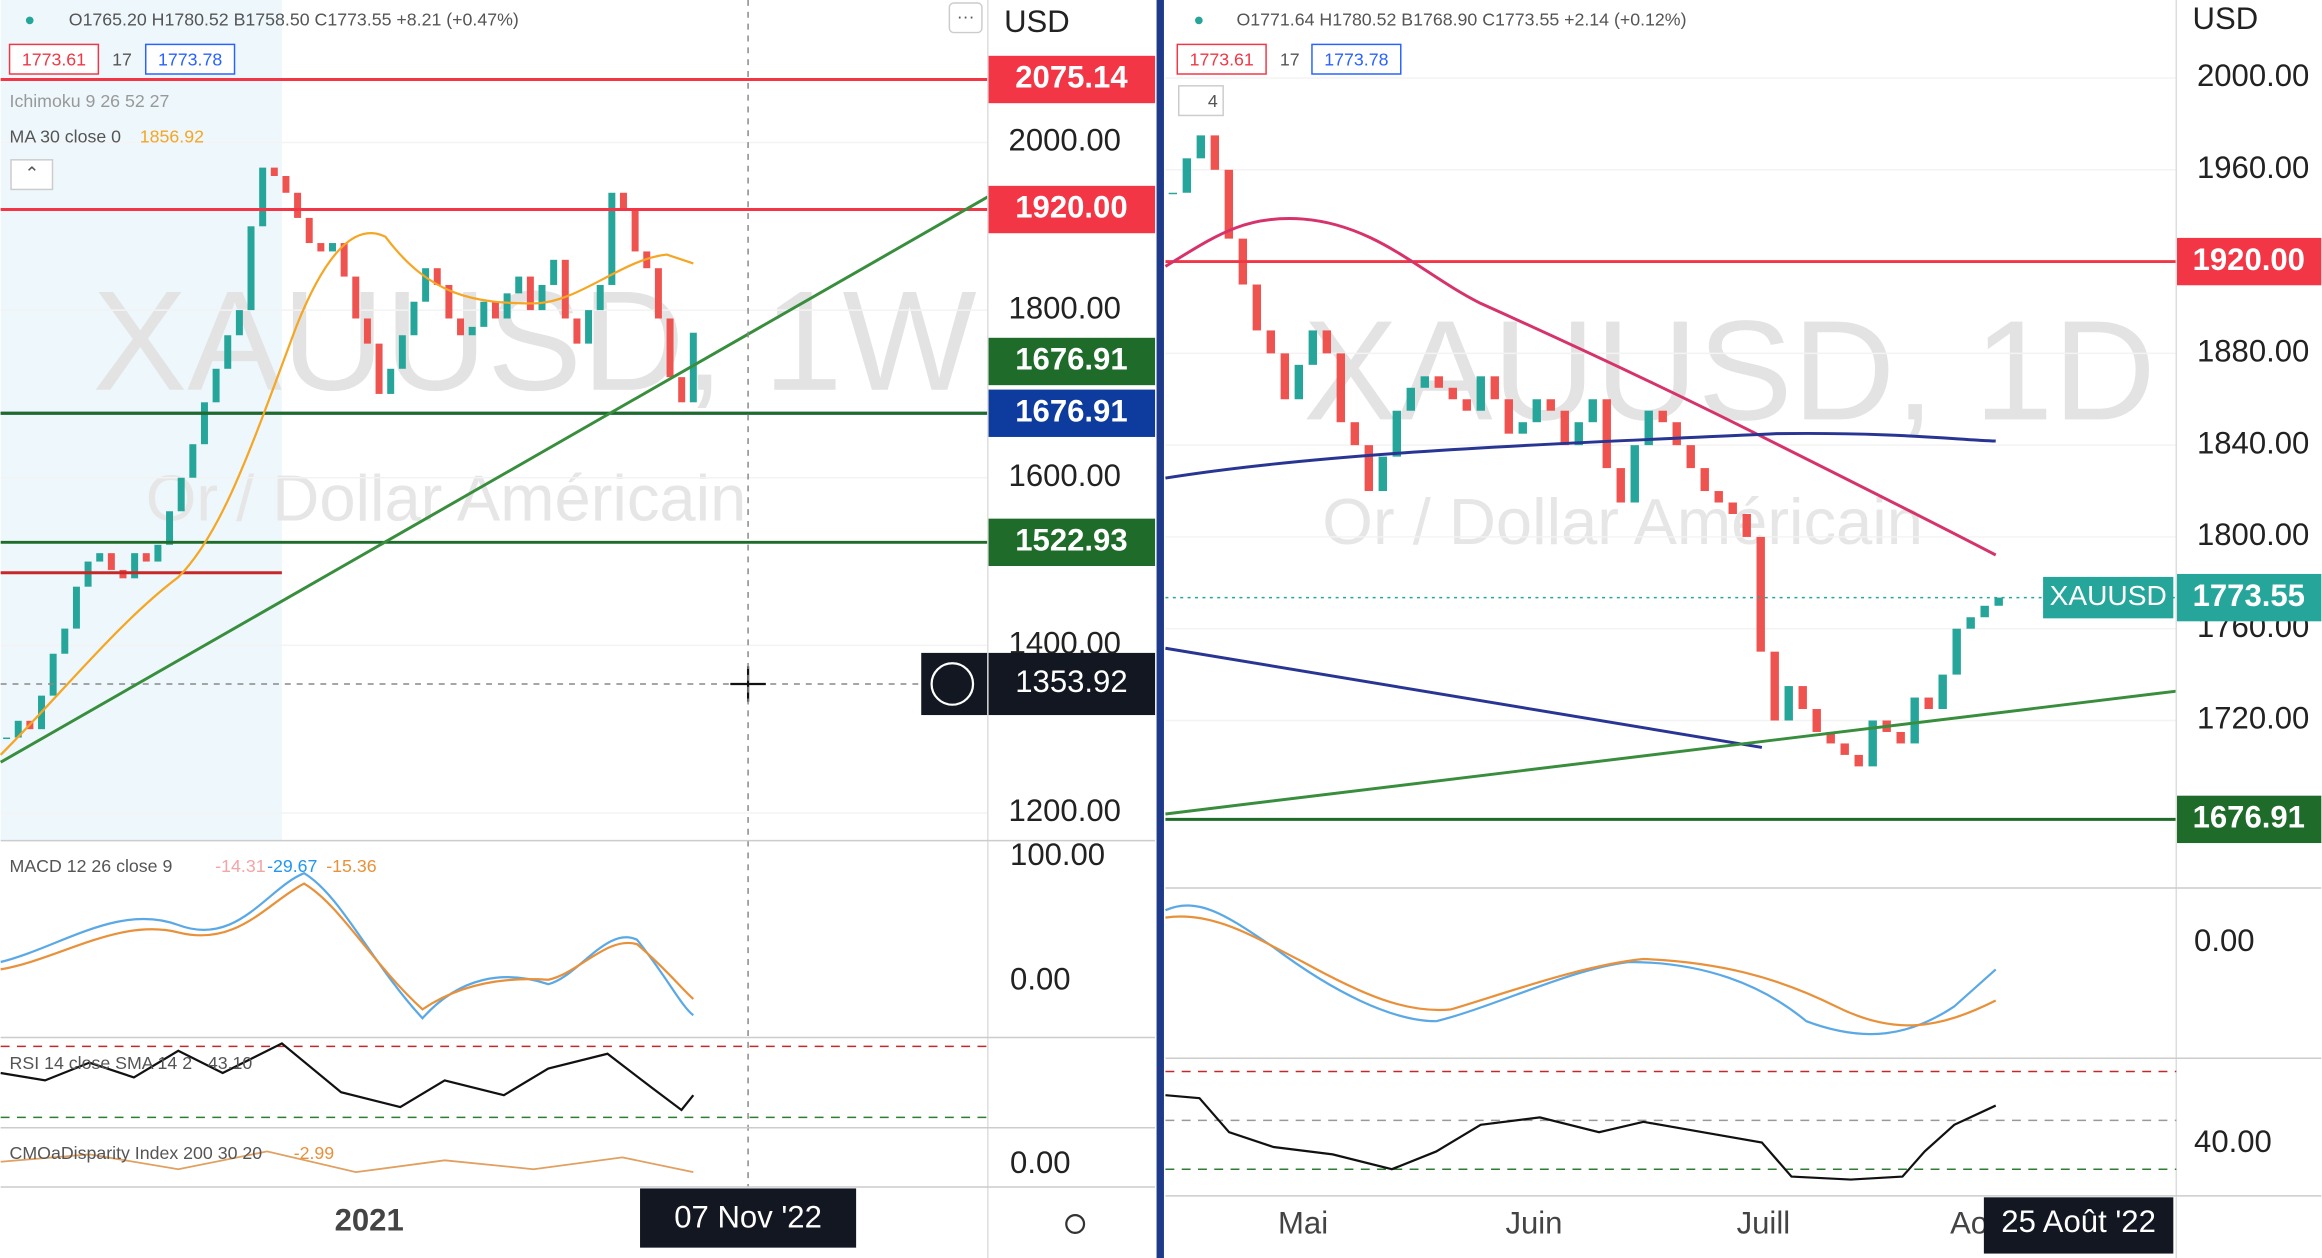 This screenshot has height=1258, width=2322. I want to click on crosshair-label: 1353.92, so click(1071, 681).